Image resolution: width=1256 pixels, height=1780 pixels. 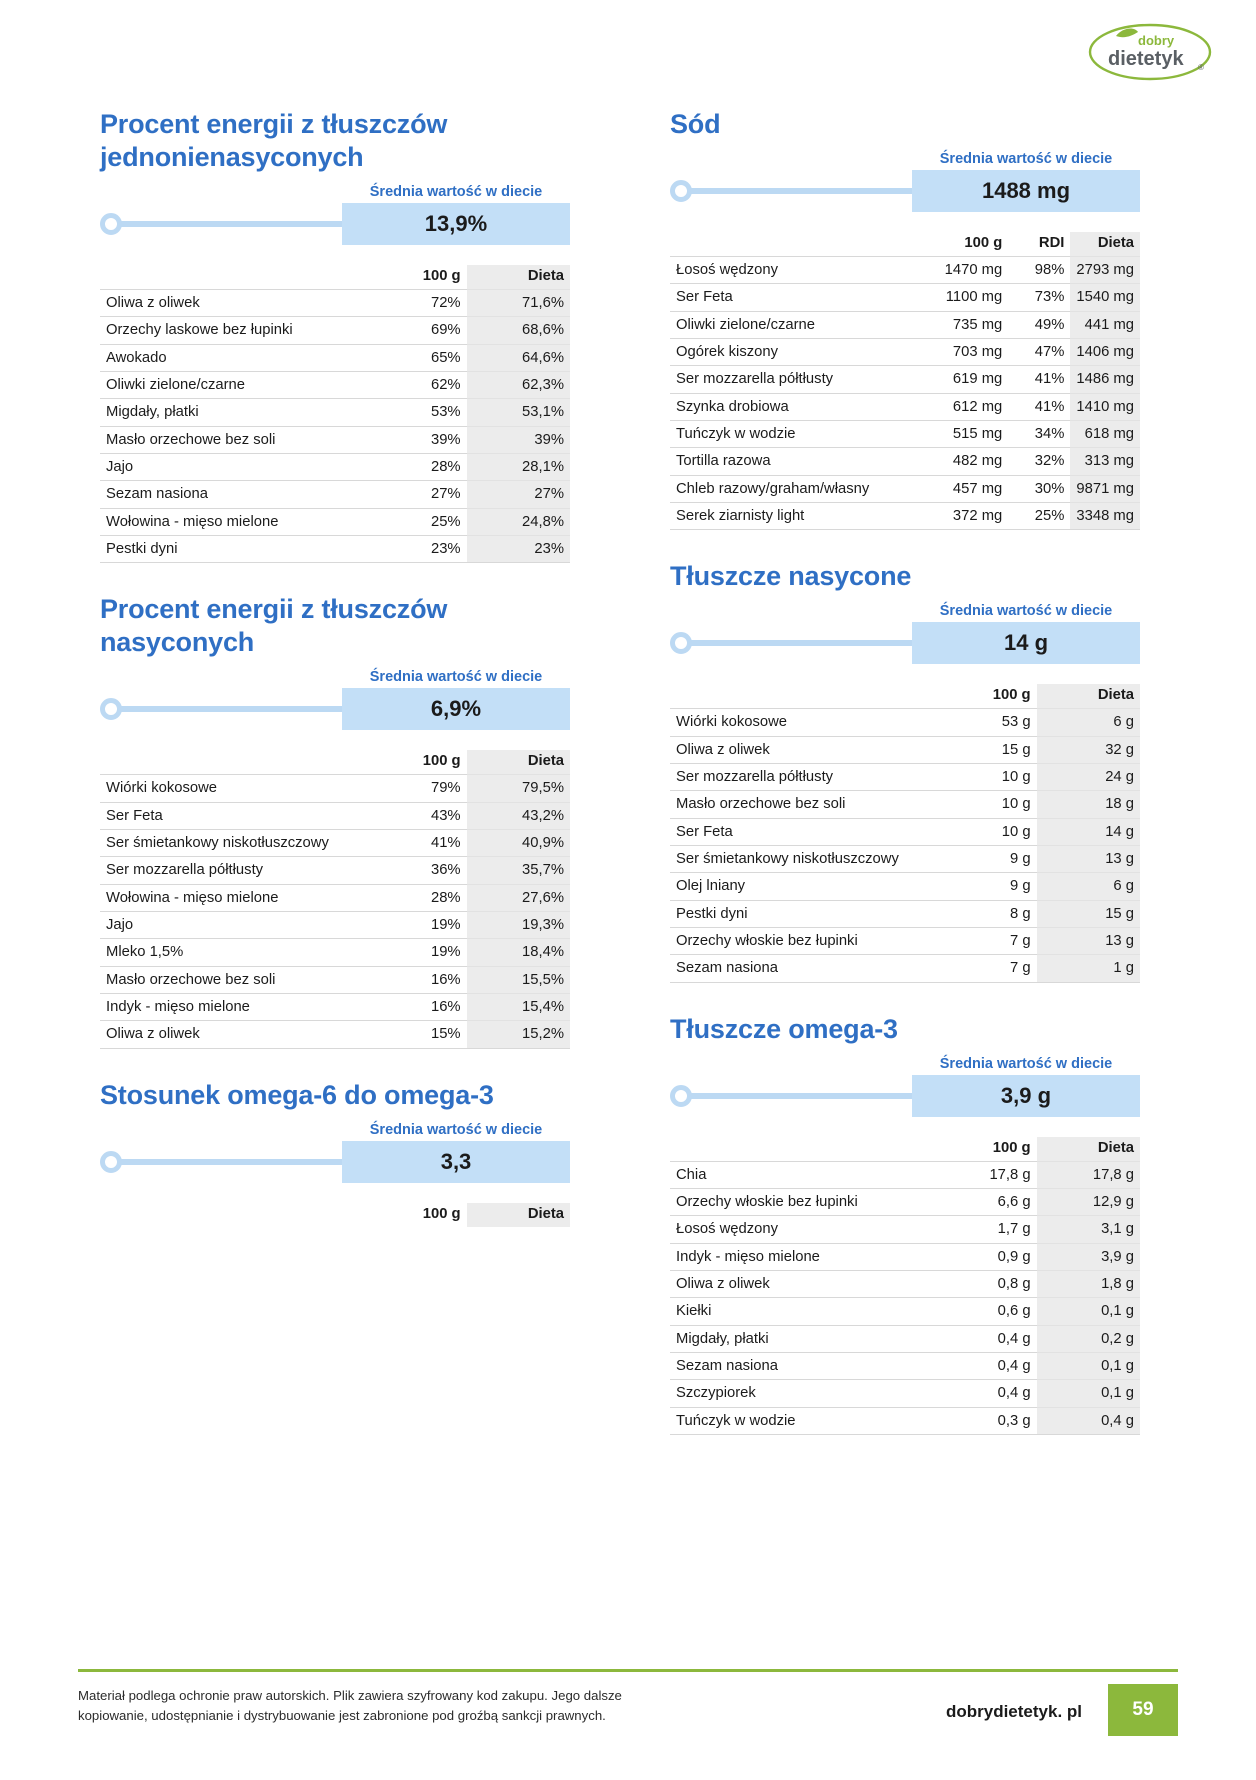 I want to click on cell-per-100g: 15 g, so click(x=985, y=749).